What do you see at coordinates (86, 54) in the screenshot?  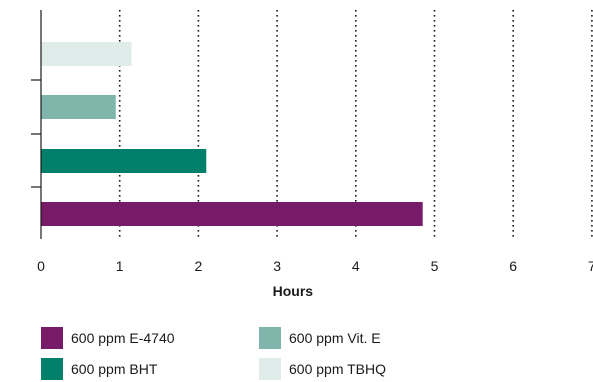 I see `bar-600-ppm-tbhq` at bounding box center [86, 54].